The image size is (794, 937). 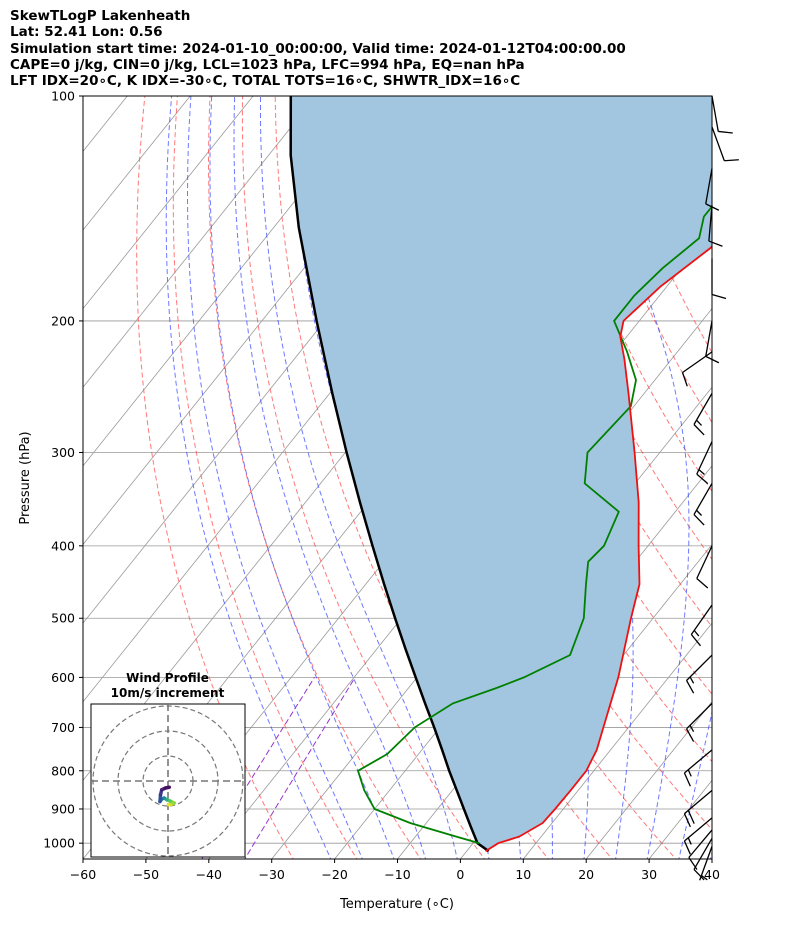 I want to click on y-tick-label: 900, so click(x=63, y=808).